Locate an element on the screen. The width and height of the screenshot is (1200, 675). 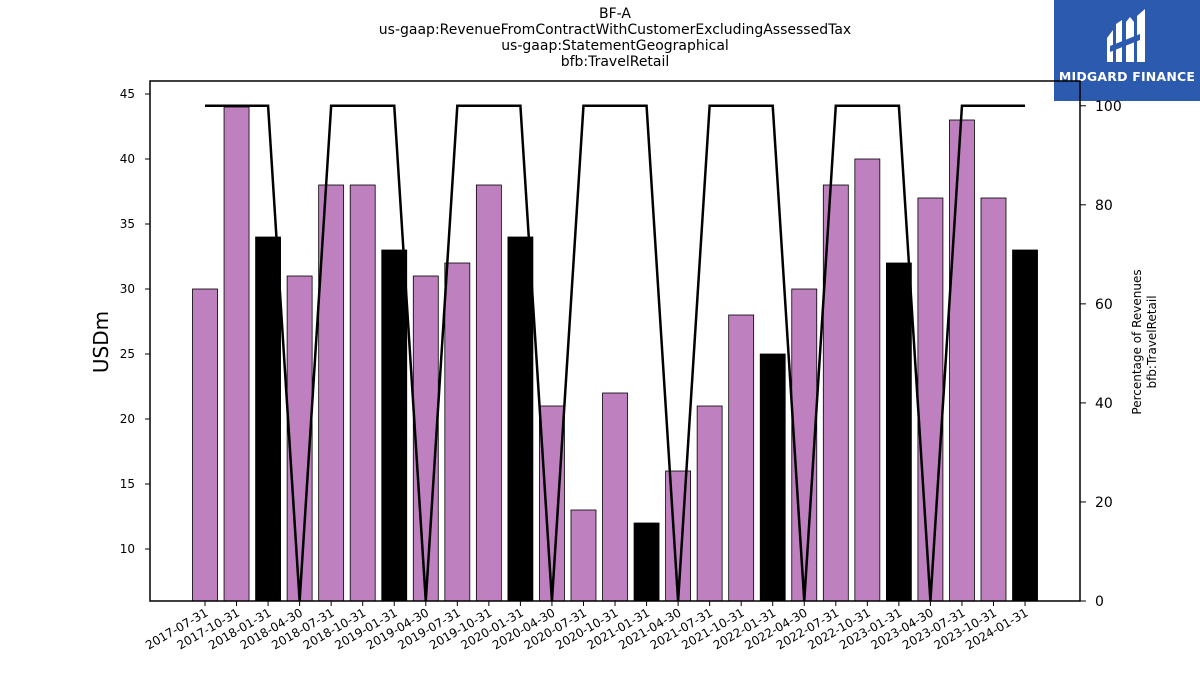
y-tick-label: 20 is located at coordinates (127, 419).